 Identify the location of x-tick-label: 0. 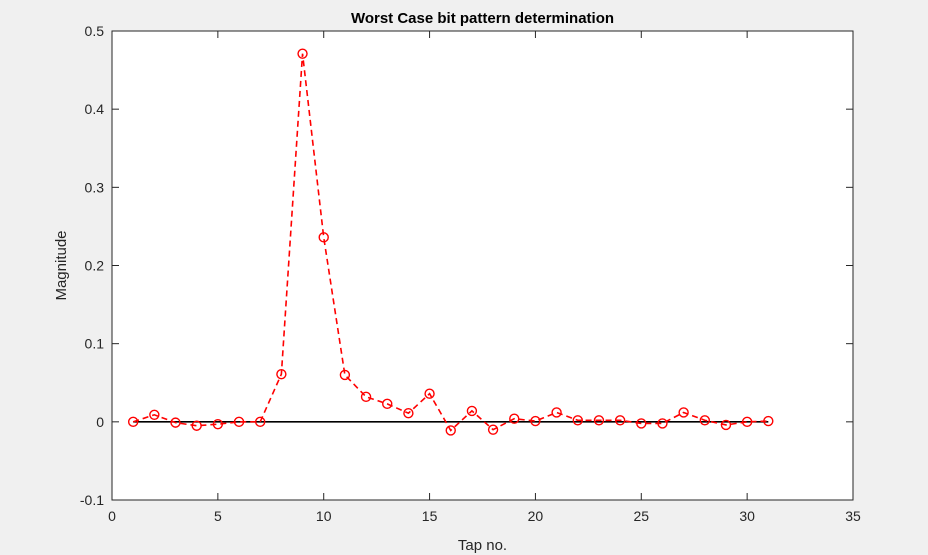
(112, 516).